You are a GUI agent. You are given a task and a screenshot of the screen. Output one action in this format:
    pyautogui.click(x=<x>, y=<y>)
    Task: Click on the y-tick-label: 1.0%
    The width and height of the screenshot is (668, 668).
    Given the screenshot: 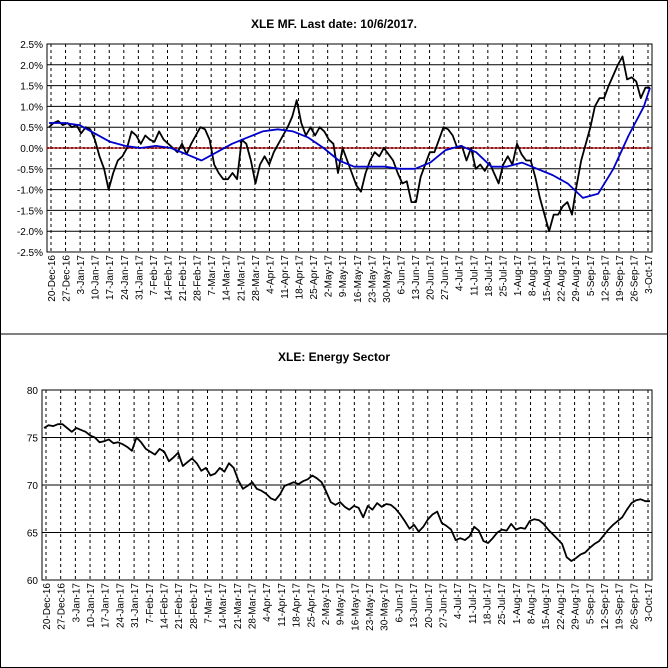 What is the action you would take?
    pyautogui.click(x=31, y=107)
    